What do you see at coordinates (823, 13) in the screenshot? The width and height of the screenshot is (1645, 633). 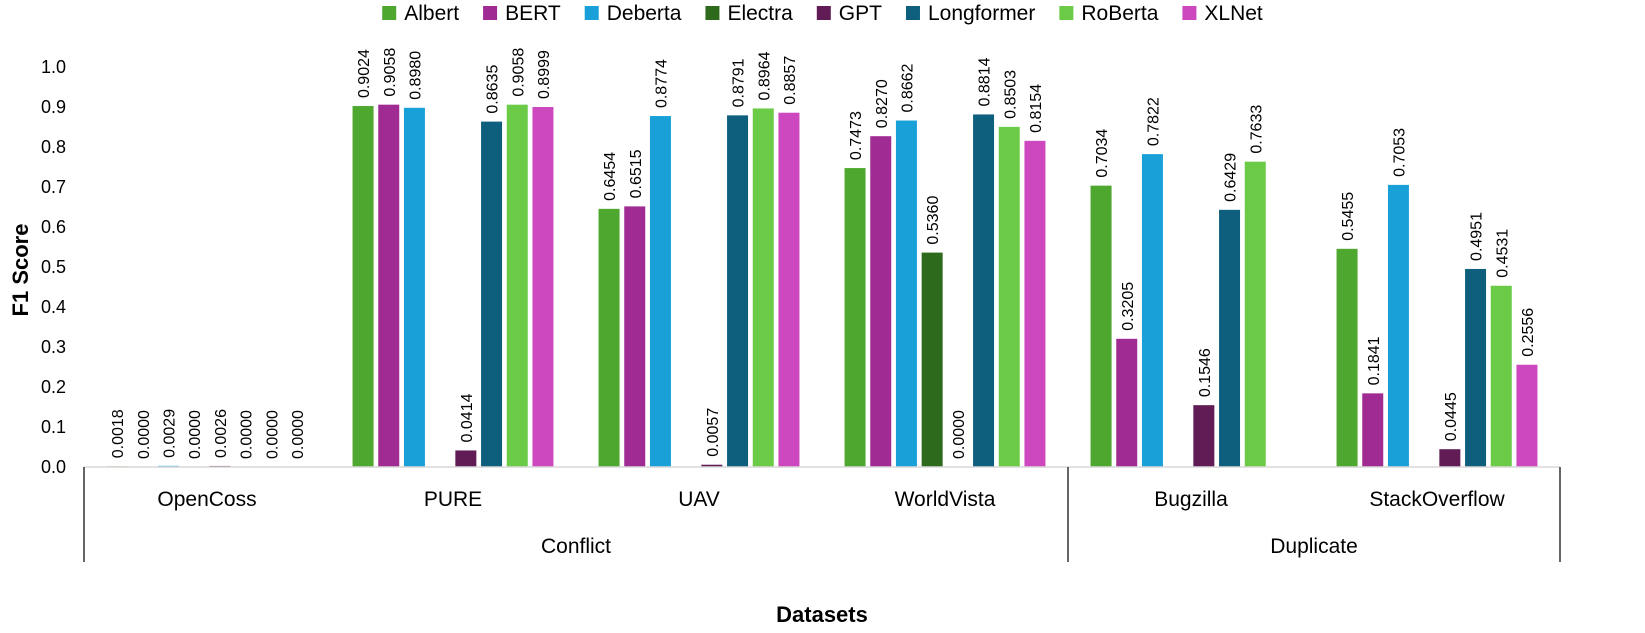 I see `legend-swatch-gpt` at bounding box center [823, 13].